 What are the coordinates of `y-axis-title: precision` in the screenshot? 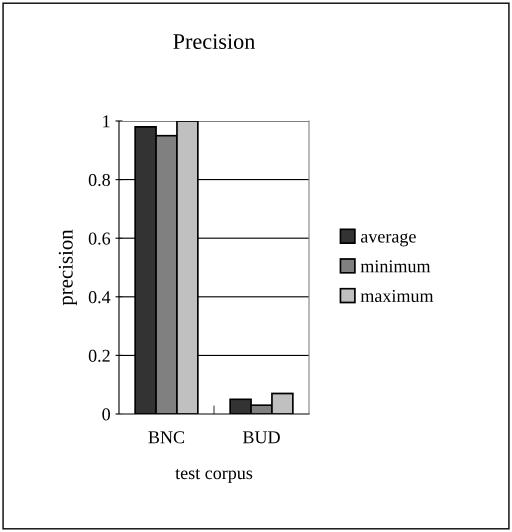 It's located at (67, 268).